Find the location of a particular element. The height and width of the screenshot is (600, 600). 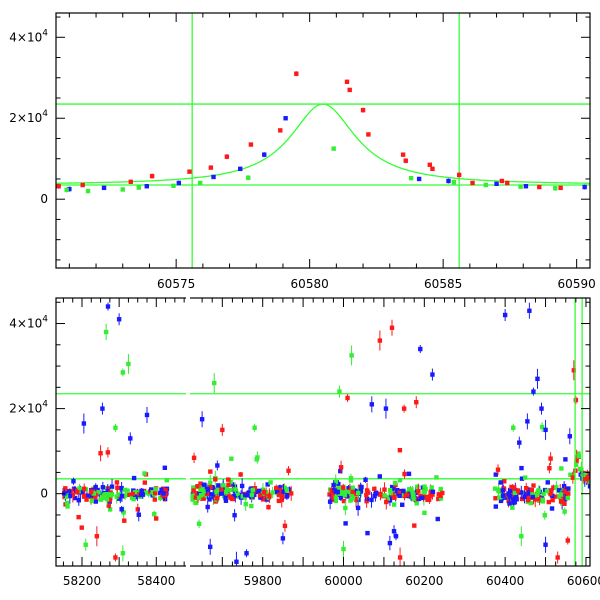

bottom-axis-break is located at coordinates (188, 432).